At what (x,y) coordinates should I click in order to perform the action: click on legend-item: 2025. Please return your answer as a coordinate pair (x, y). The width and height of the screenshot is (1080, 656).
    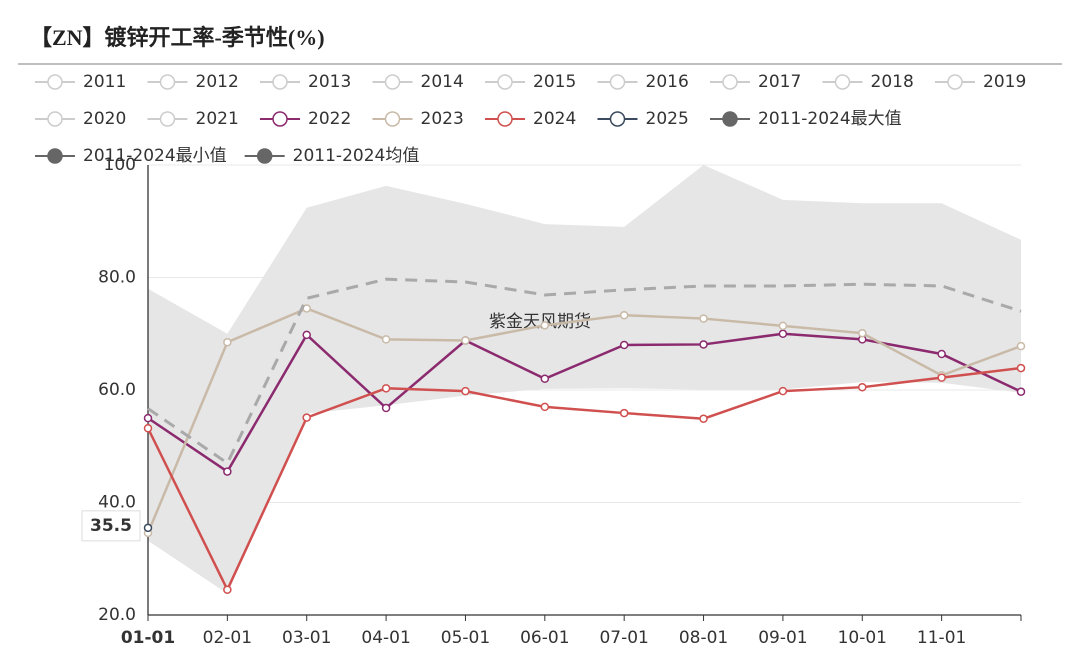
    Looking at the image, I should click on (643, 119).